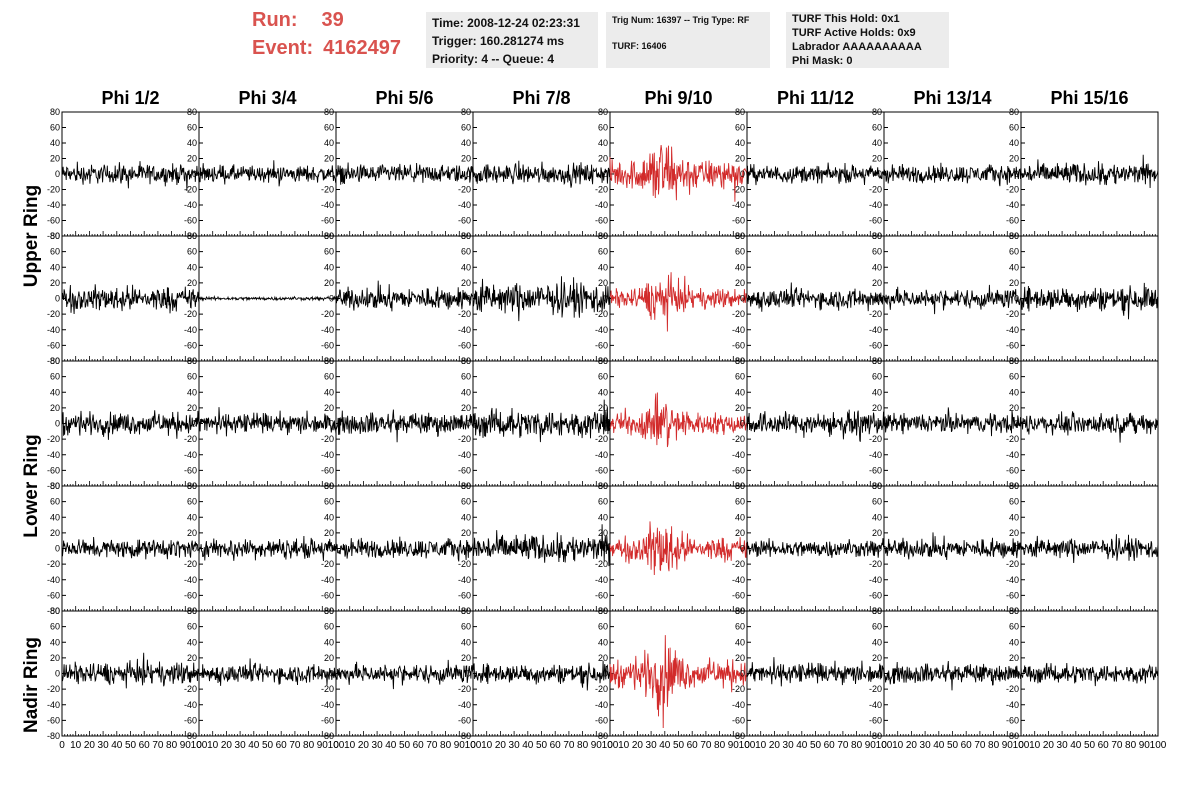 The image size is (1196, 785). I want to click on phi-mask-text: Phi Mask: 0, so click(822, 61).